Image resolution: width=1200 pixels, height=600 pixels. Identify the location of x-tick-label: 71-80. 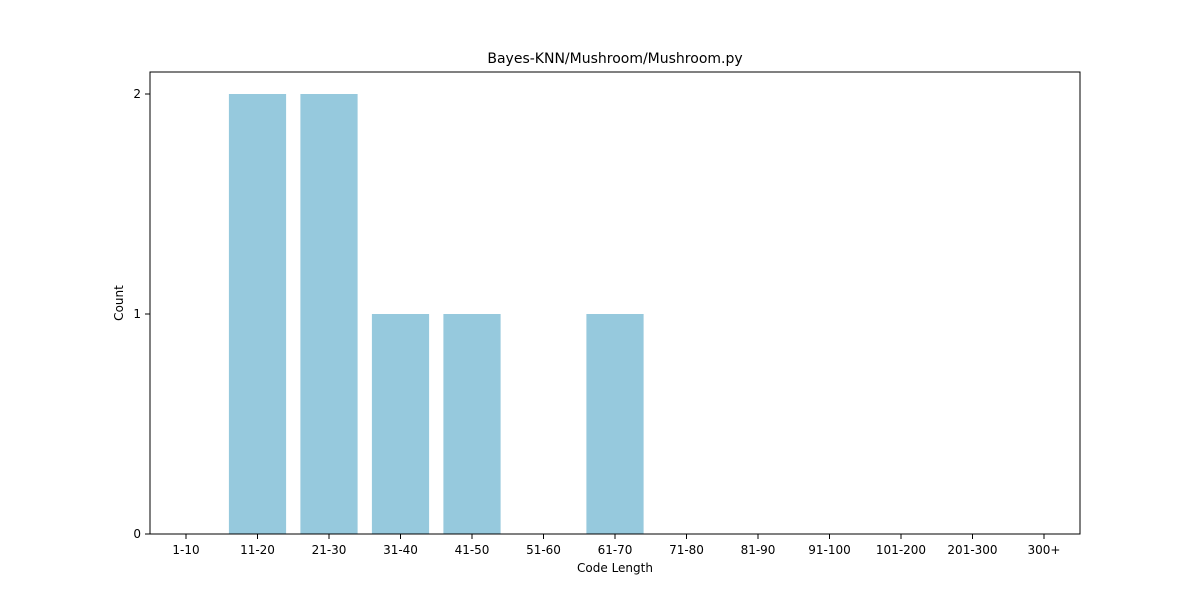
(686, 550).